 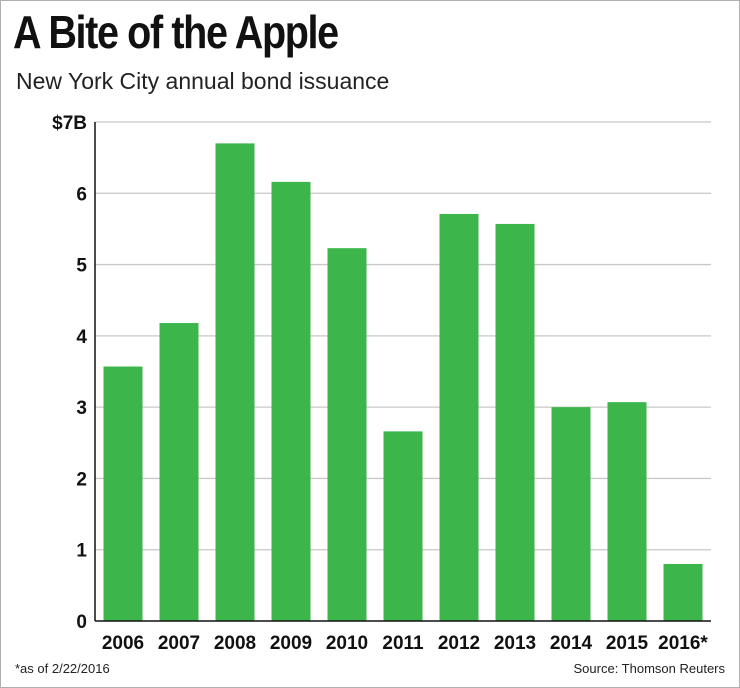 I want to click on y-tick-label: $7B, so click(x=69, y=123).